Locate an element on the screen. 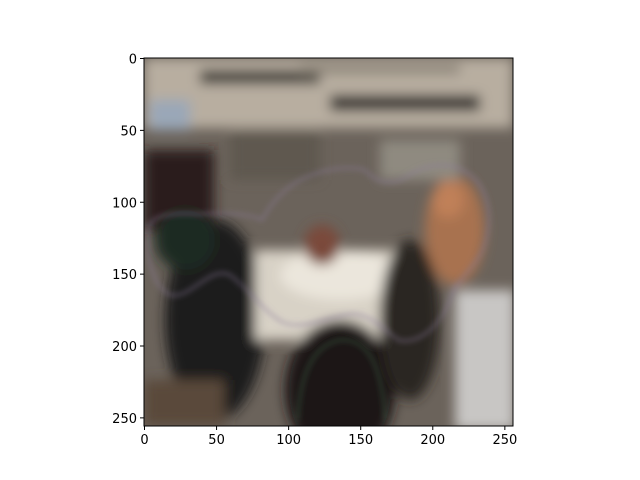 This screenshot has width=640, height=480. x-tick-label: 0 is located at coordinates (144, 440).